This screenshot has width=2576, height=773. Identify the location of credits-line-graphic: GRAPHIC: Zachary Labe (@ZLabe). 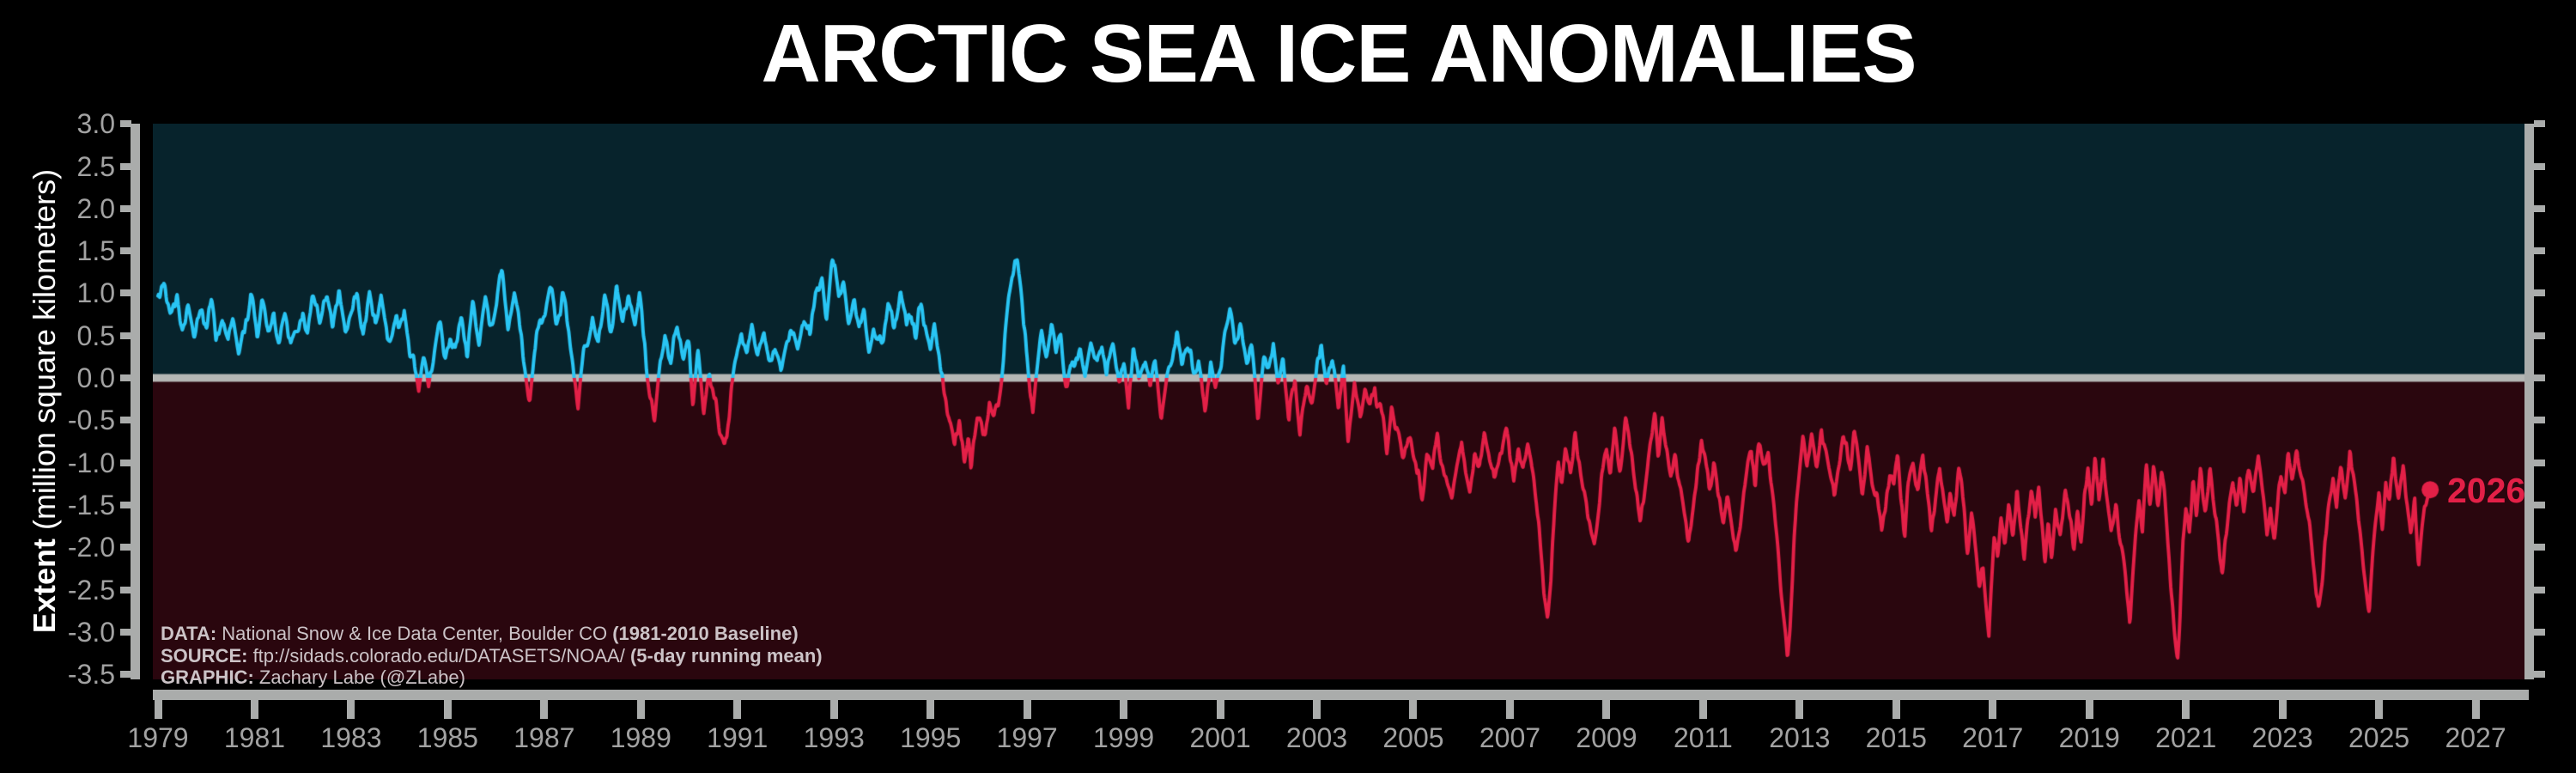
(492, 677).